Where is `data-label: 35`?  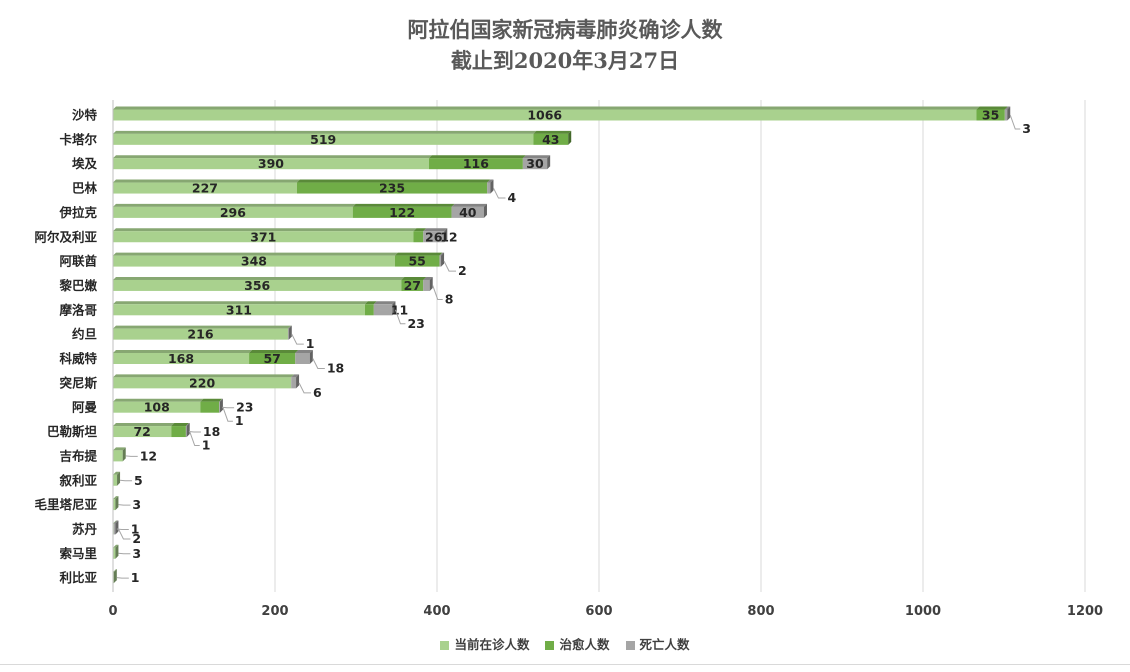
data-label: 35 is located at coordinates (990, 115).